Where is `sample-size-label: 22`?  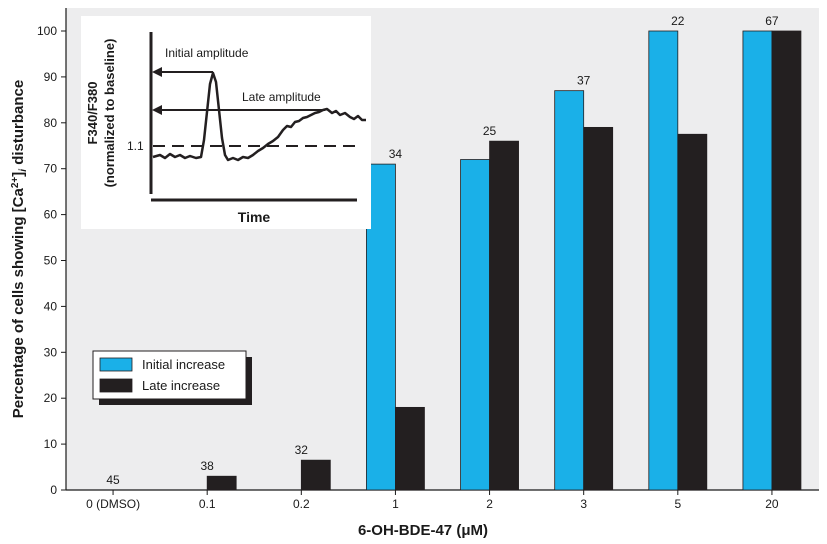 sample-size-label: 22 is located at coordinates (678, 21).